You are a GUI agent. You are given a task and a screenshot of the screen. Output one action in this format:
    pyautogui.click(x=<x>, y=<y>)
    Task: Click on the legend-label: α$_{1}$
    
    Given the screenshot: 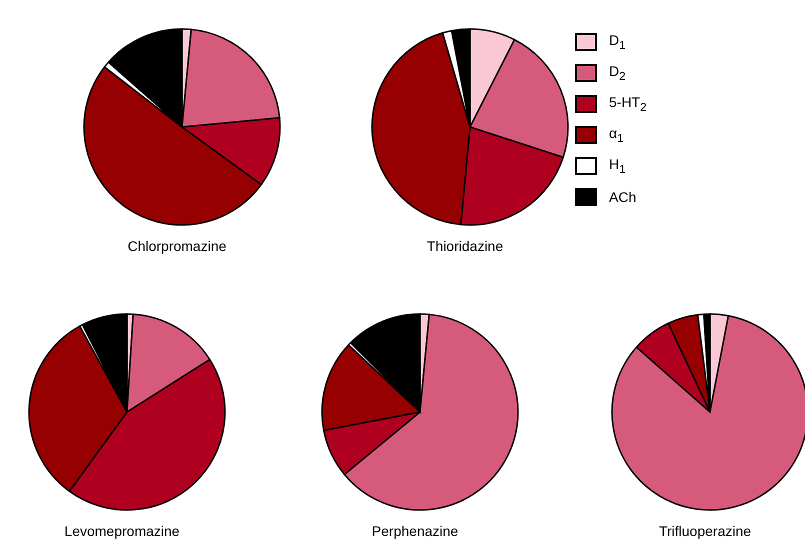 What is the action you would take?
    pyautogui.click(x=616, y=134)
    